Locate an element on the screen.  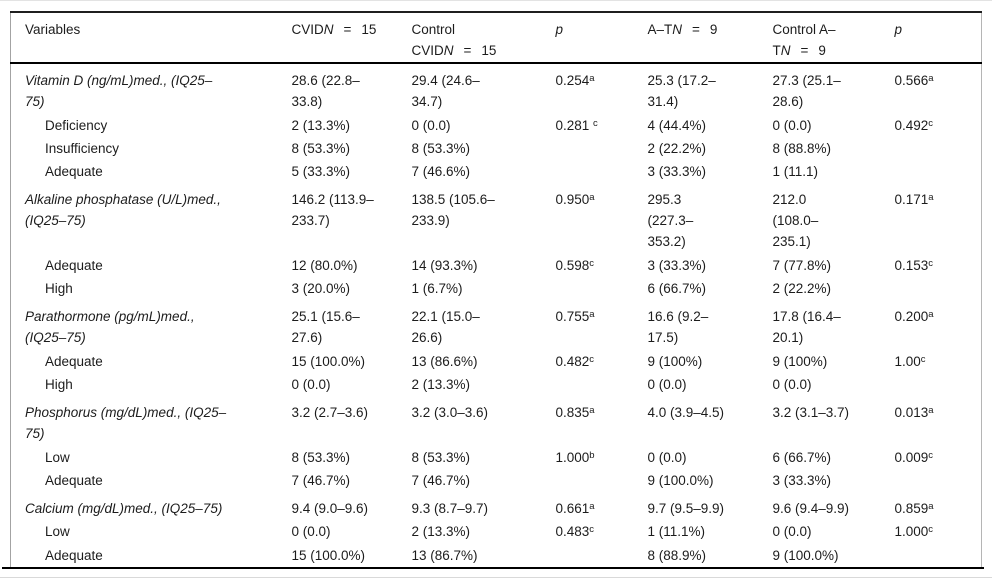
a-t-value: 8 (88.9%) is located at coordinates (677, 555).